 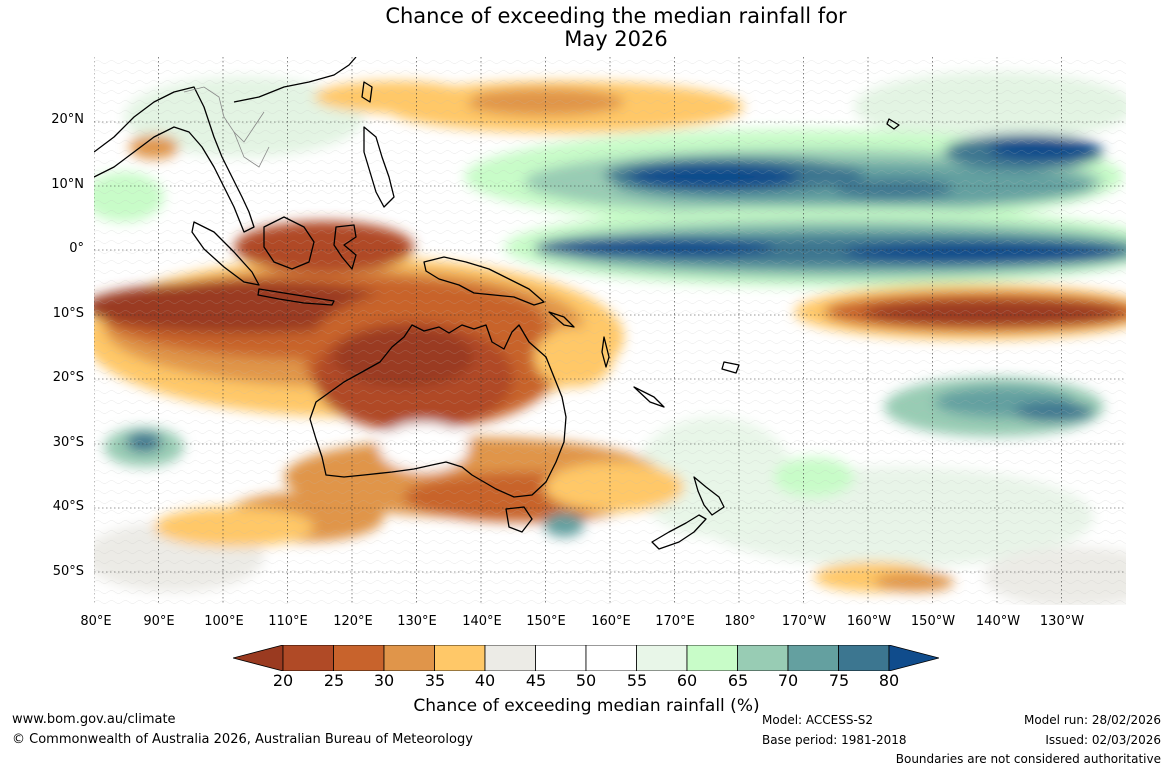 What do you see at coordinates (353, 621) in the screenshot?
I see `lon-label-120e: 120°E` at bounding box center [353, 621].